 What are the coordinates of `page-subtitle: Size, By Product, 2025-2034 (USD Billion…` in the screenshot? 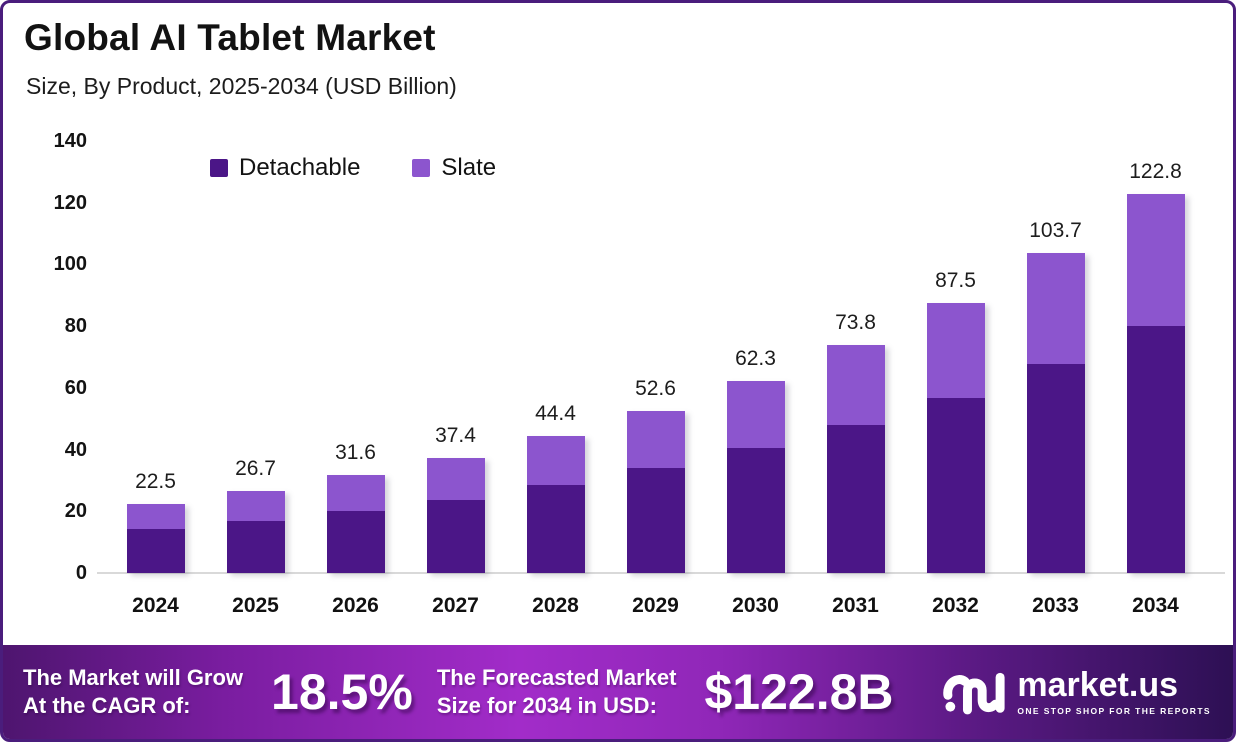 It's located at (241, 86).